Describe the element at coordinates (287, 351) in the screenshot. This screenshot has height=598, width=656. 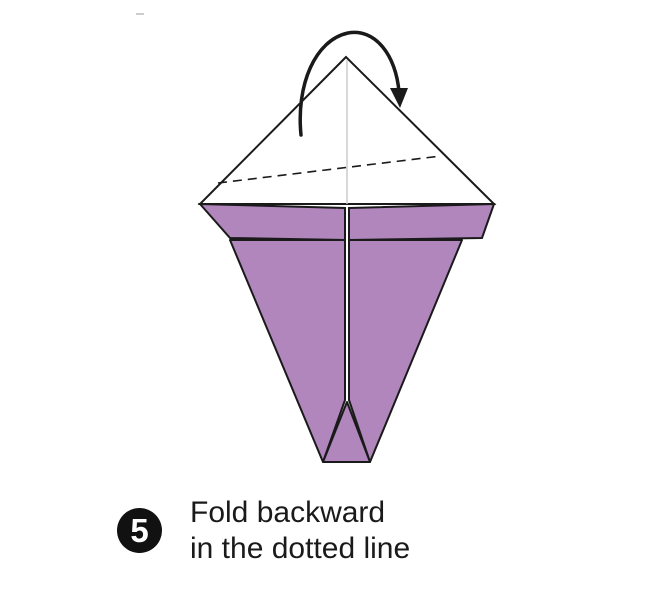
I see `cone-left-half` at that location.